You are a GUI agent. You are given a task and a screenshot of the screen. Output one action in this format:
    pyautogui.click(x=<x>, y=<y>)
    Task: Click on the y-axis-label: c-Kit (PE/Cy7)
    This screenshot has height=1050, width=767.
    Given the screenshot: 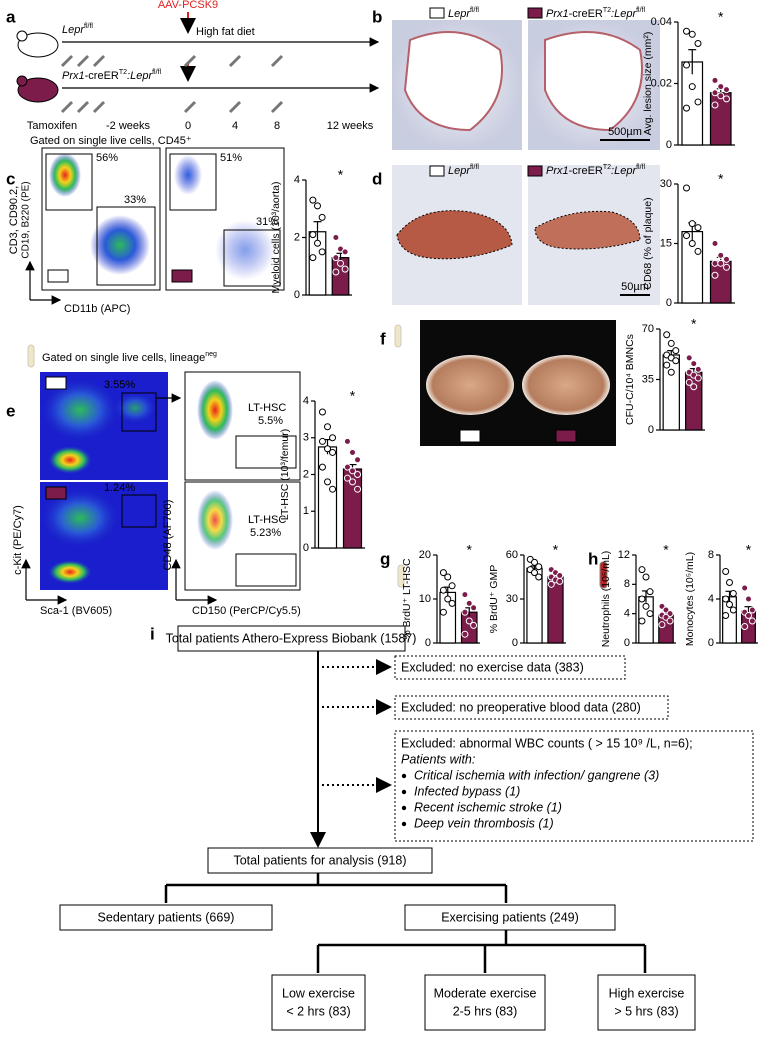 What is the action you would take?
    pyautogui.click(x=18, y=540)
    